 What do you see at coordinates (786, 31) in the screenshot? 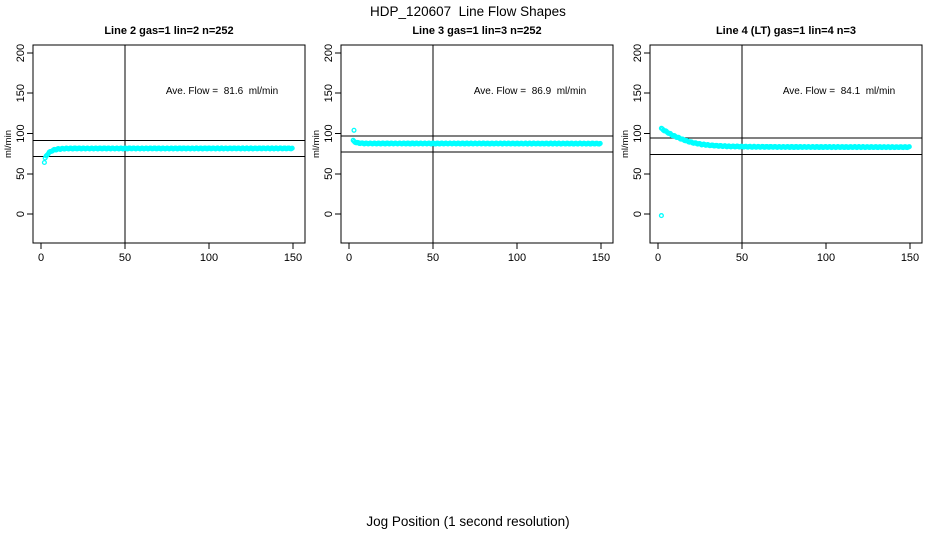
I see `panel-title-line-4: Line 4 (LT) gas=1 lin=4 n=3` at bounding box center [786, 31].